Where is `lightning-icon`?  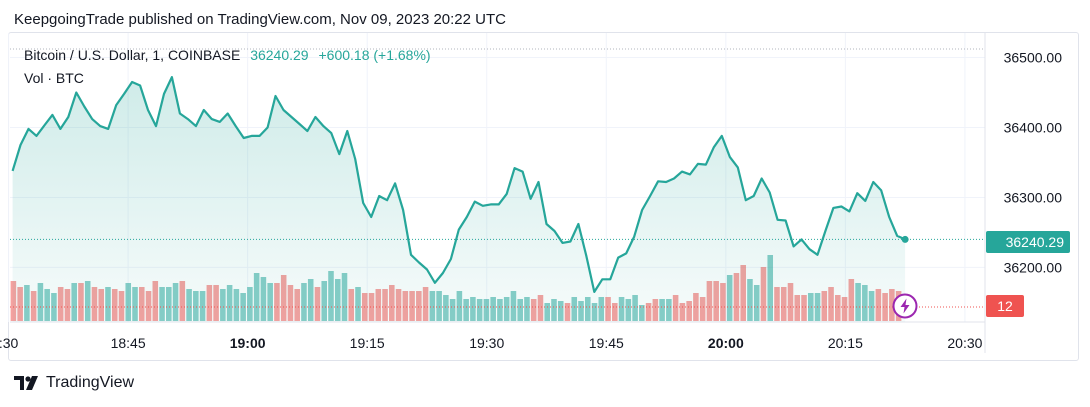
lightning-icon is located at coordinates (905, 306).